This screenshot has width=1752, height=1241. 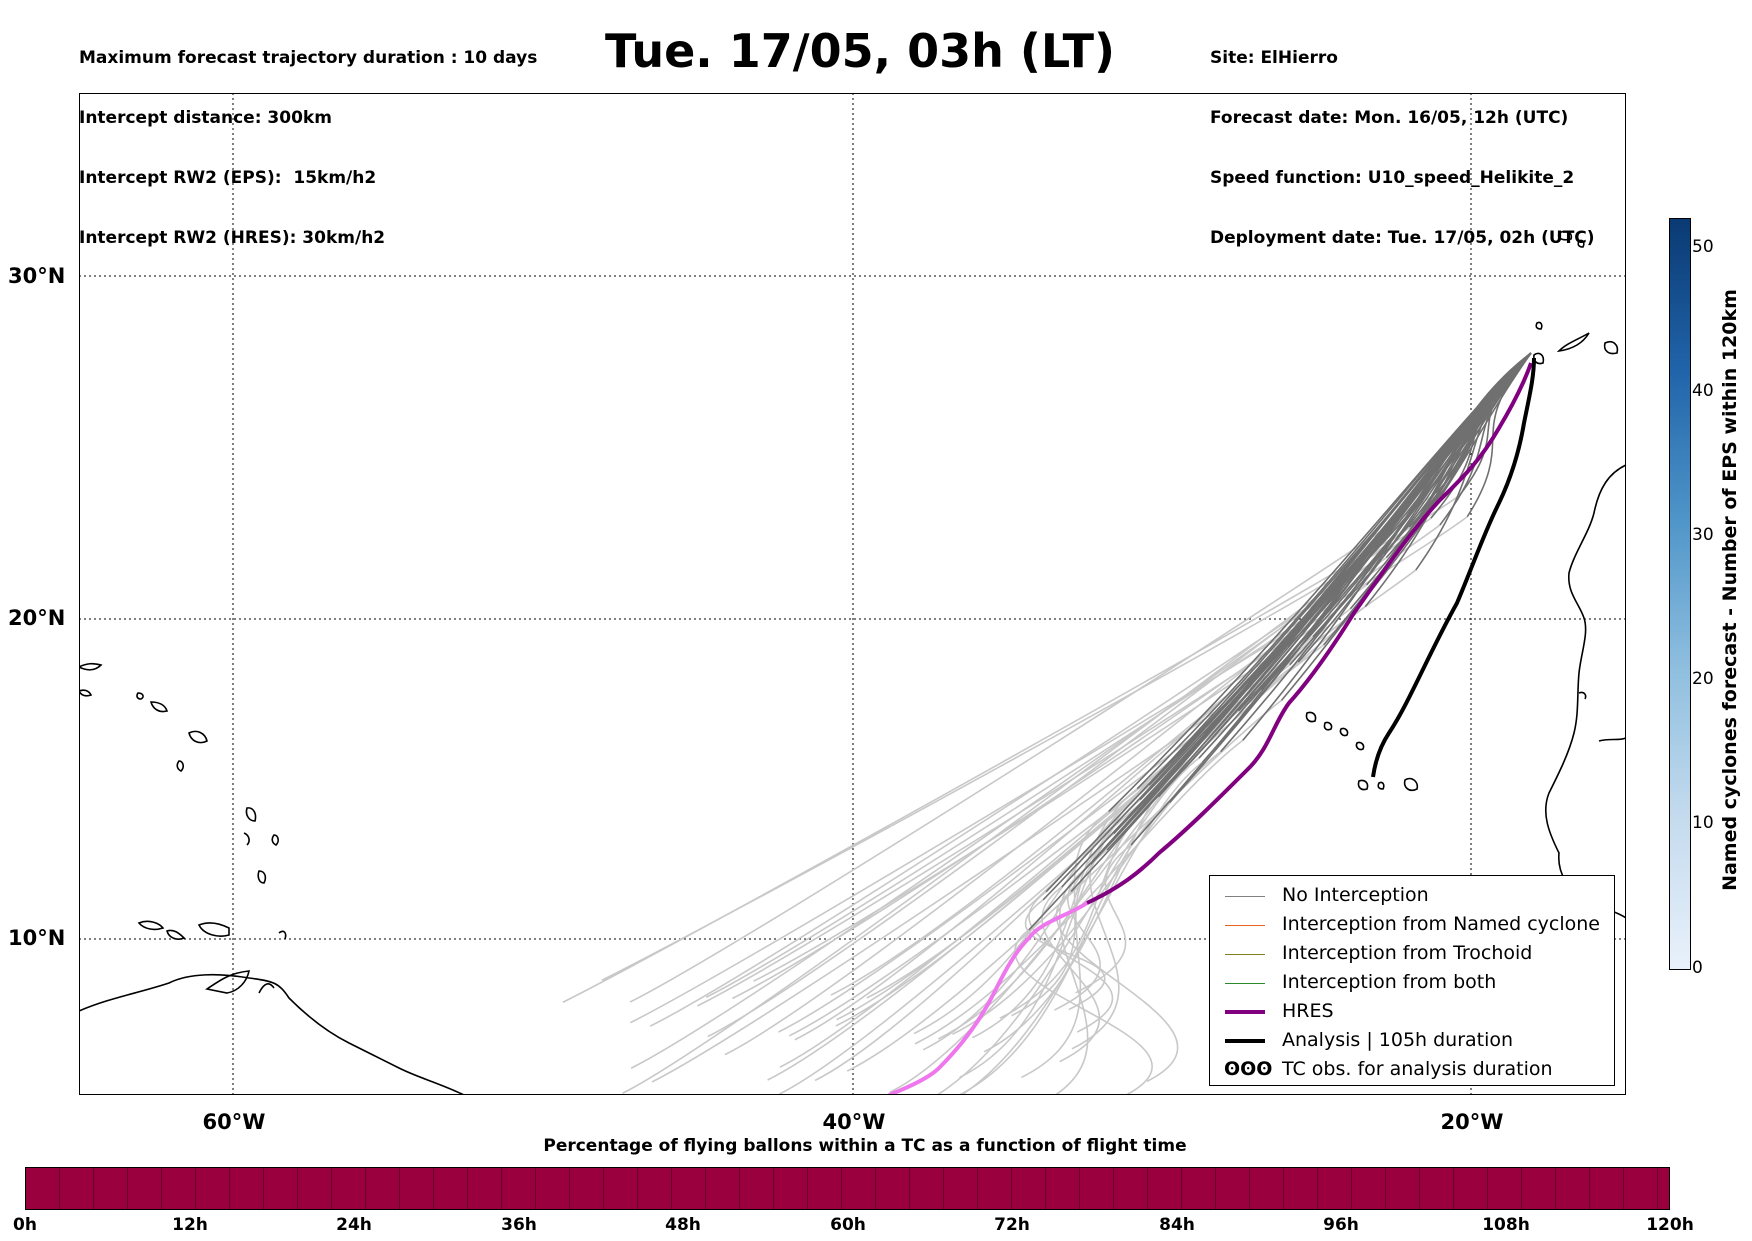 I want to click on legend-label: Interception from Named cyclone, so click(x=1441, y=924).